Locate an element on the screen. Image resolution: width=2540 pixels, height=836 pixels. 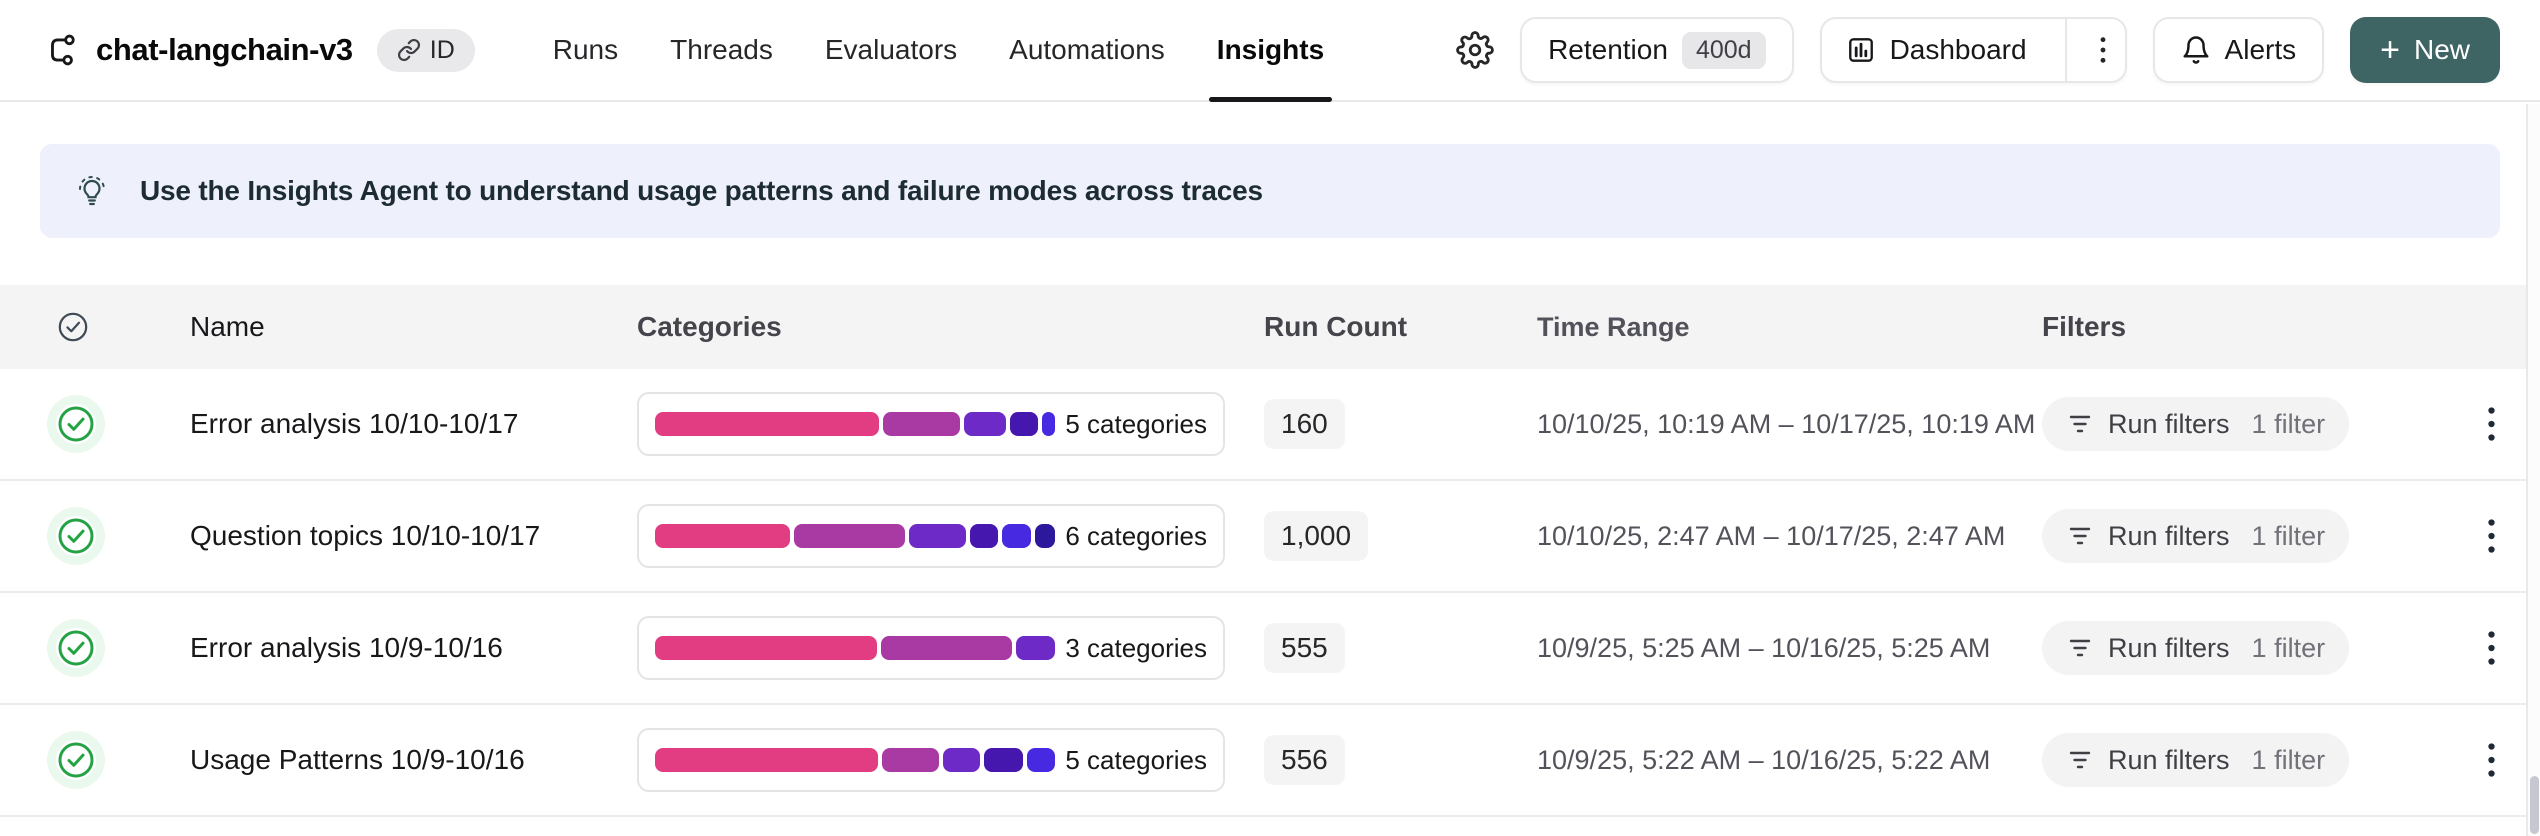
trace-tree-icon is located at coordinates (59, 50).